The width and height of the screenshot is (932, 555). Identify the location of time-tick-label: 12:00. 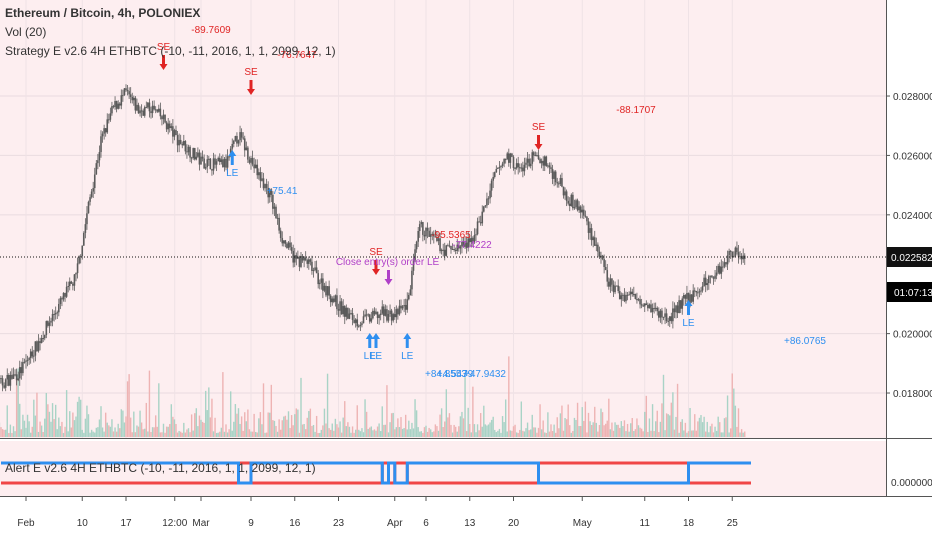
(174, 523).